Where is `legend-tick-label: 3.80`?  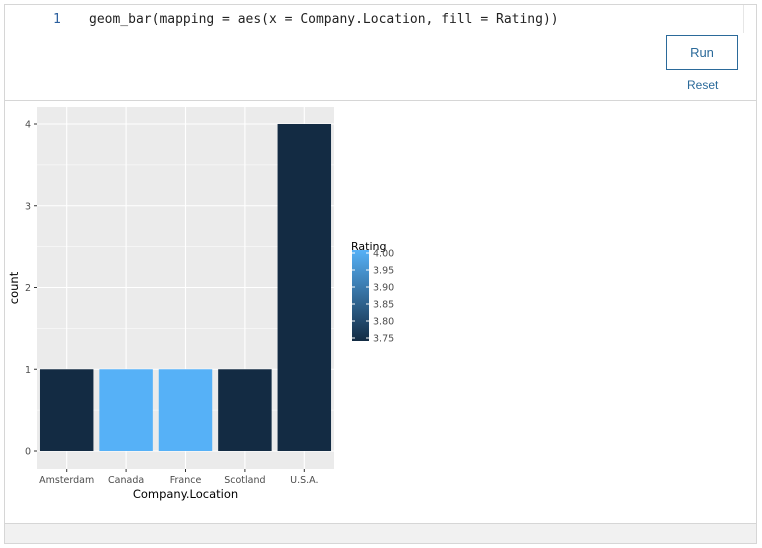
legend-tick-label: 3.80 is located at coordinates (383, 322).